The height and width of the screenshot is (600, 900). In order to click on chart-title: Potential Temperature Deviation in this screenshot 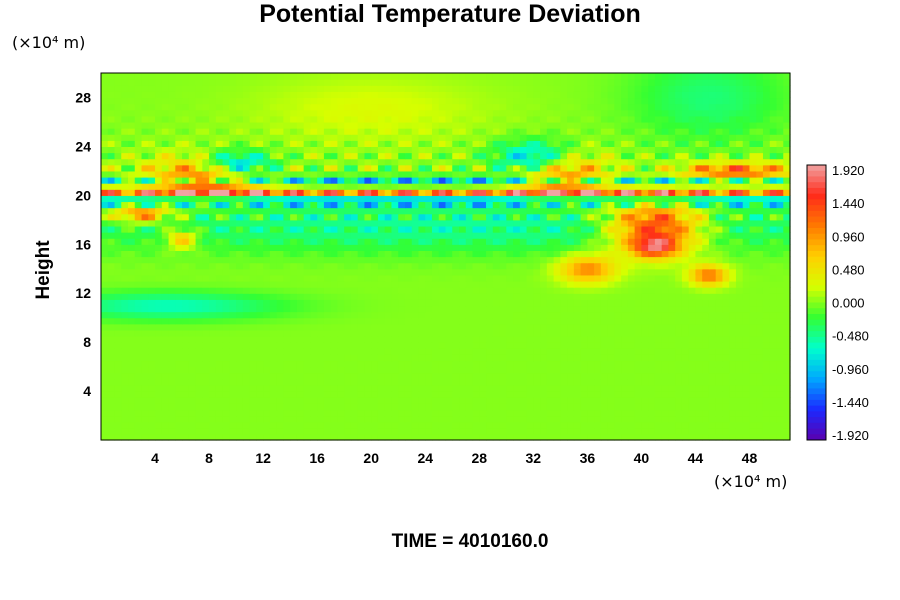, I will do `click(450, 14)`.